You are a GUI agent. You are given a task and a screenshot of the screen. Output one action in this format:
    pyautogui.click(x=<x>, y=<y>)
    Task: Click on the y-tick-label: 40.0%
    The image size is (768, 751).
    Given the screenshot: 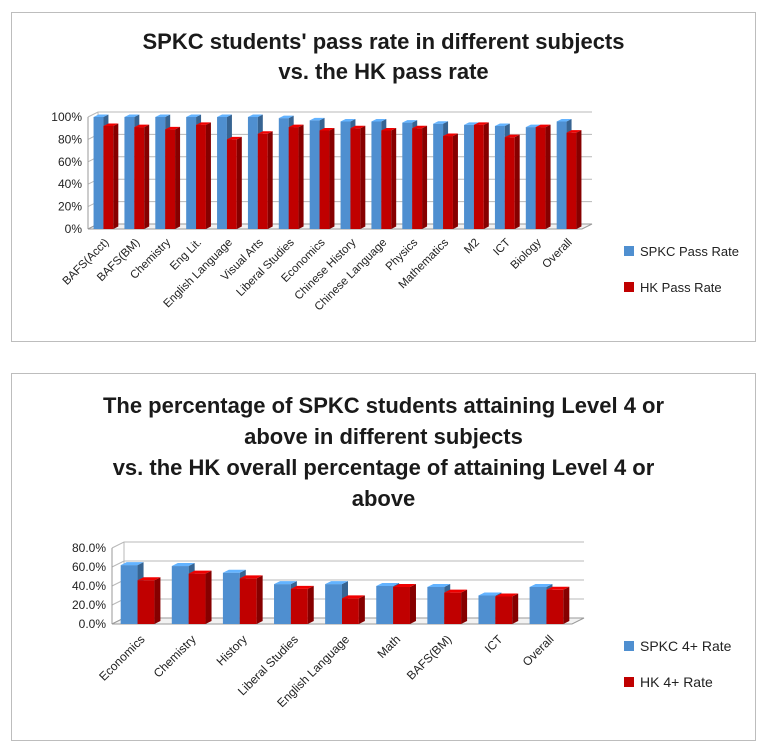 What is the action you would take?
    pyautogui.click(x=89, y=586)
    